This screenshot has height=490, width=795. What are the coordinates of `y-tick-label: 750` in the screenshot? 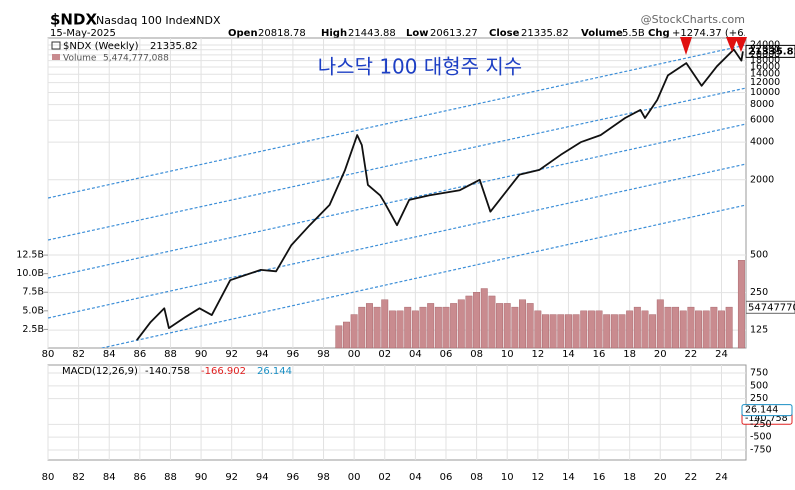 It's located at (759, 373).